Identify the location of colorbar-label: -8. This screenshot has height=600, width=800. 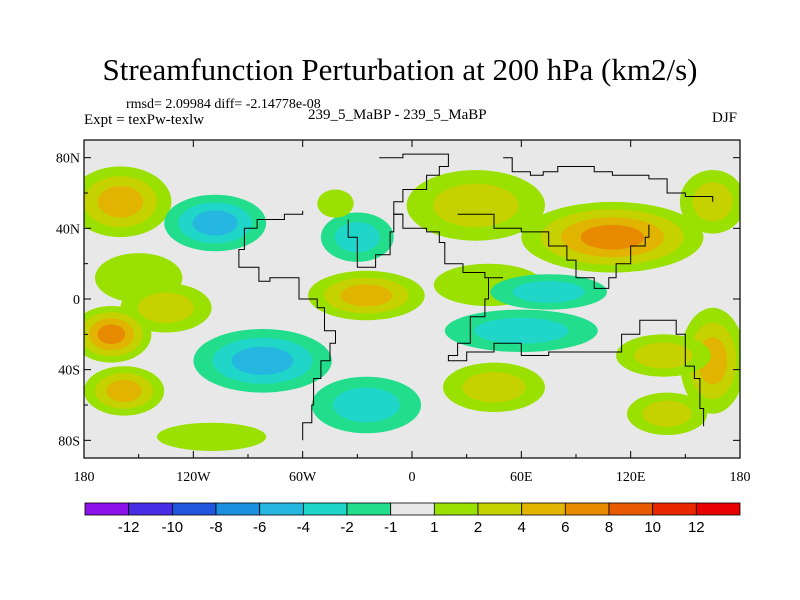
(215, 527).